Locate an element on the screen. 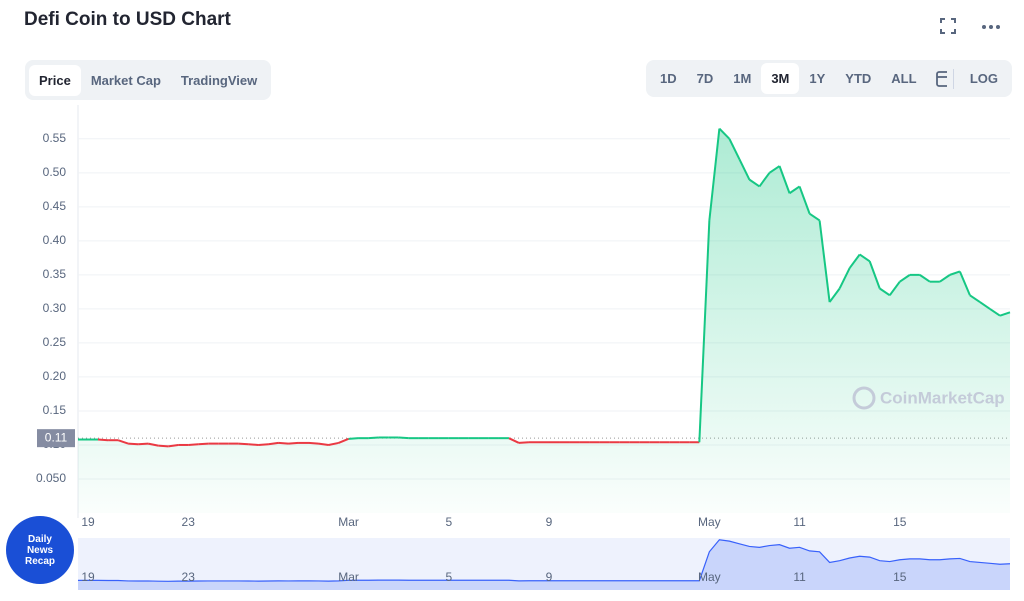  y-tick-label: 0.050 is located at coordinates (51, 478).